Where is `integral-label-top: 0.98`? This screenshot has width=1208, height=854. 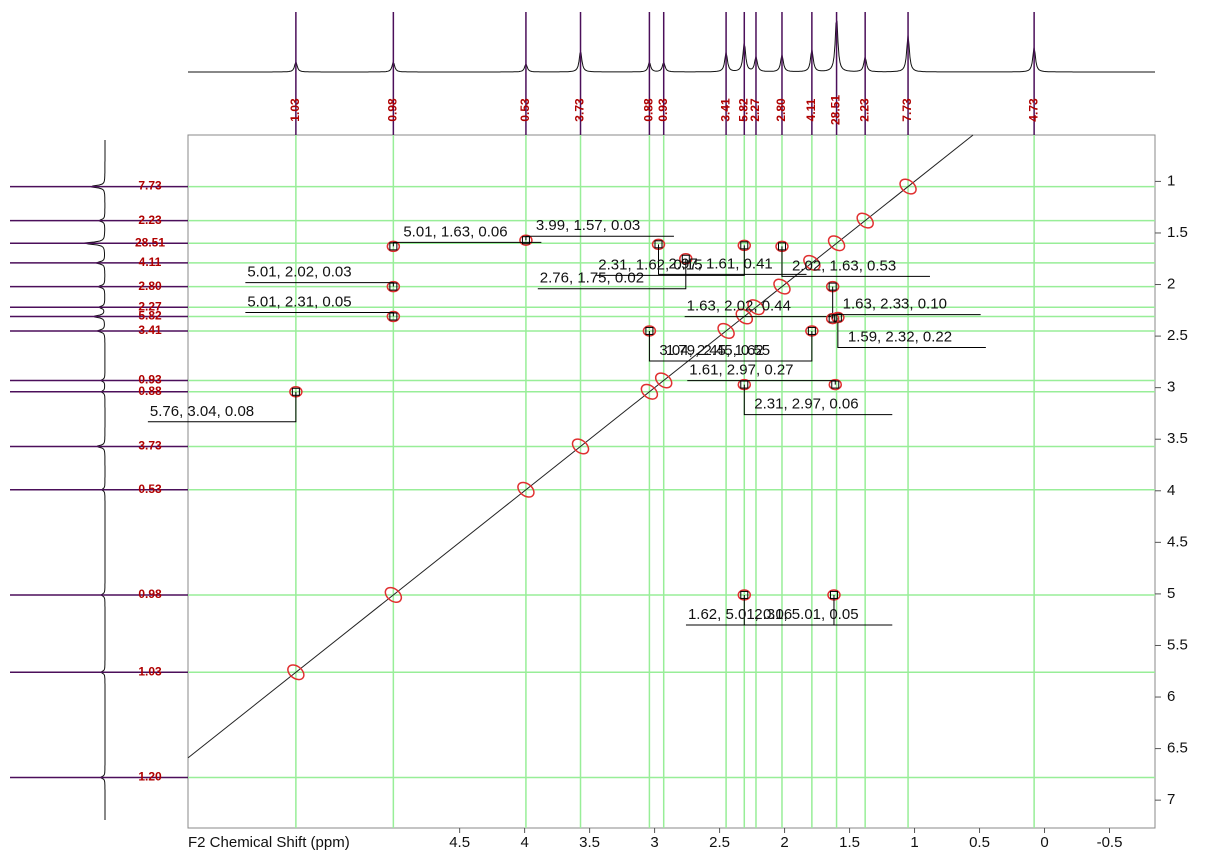 integral-label-top: 0.98 is located at coordinates (393, 110).